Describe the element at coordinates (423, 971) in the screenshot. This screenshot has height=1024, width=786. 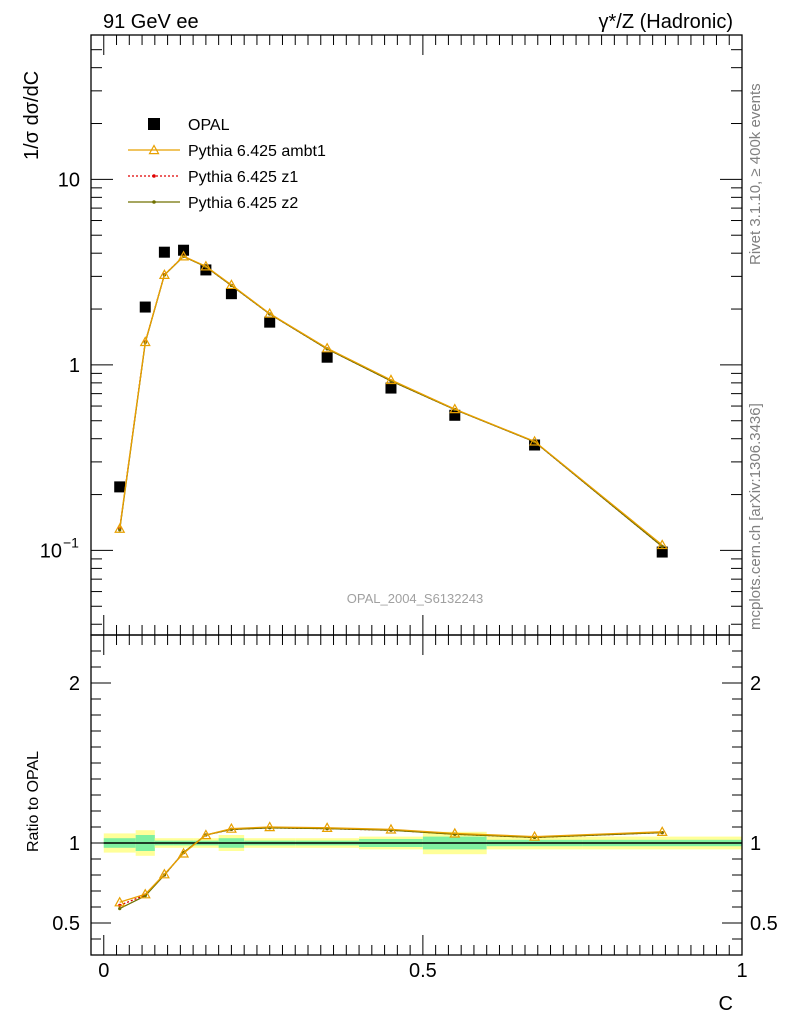
I see `x-tick-label: 0.5` at that location.